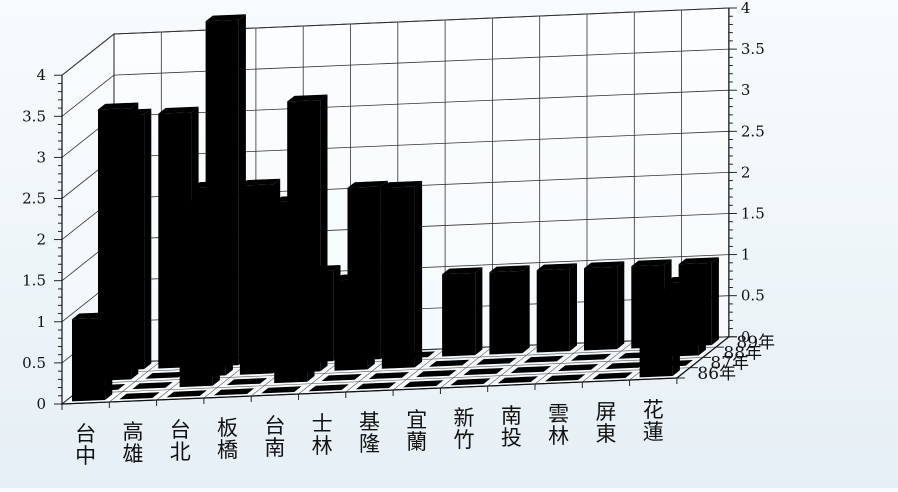 The image size is (898, 492). Describe the element at coordinates (88, 54) in the screenshot. I see `gridline-left-wall` at that location.